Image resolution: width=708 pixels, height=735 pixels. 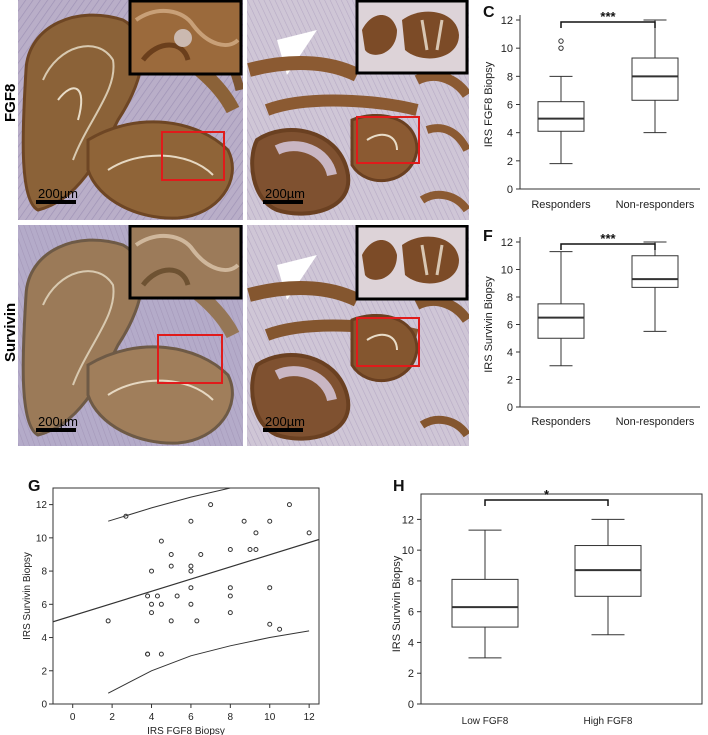 I want to click on chart-c-category-label: Responders, so click(x=561, y=205).